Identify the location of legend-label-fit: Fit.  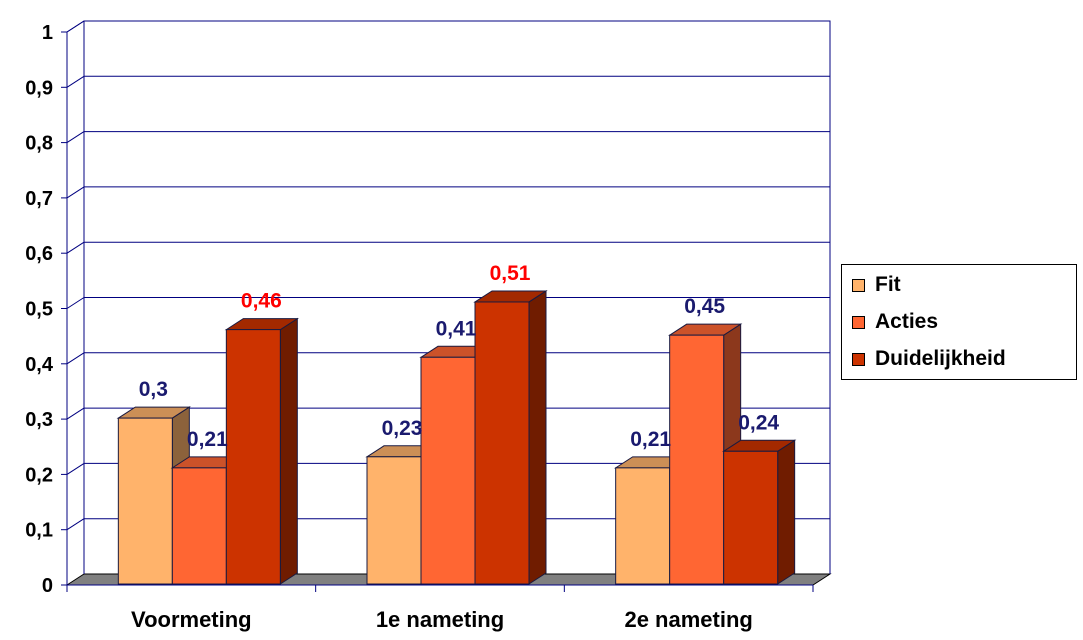
(888, 284).